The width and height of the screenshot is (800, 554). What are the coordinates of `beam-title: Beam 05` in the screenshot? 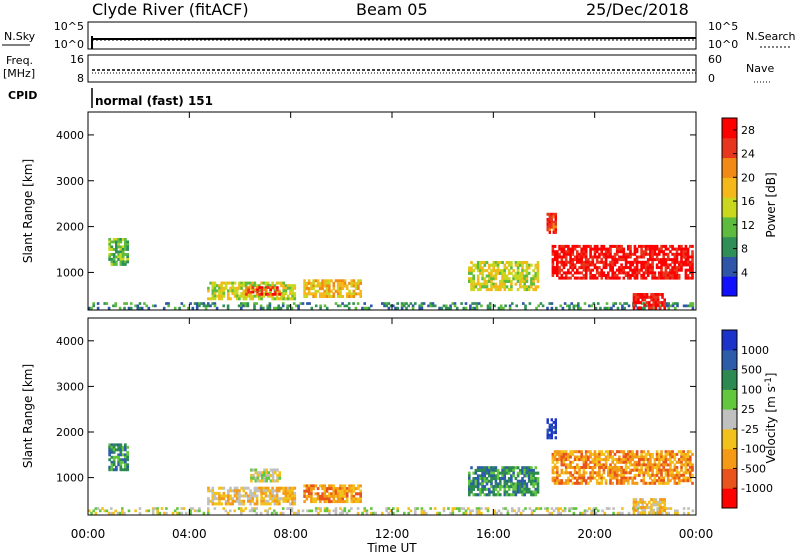 It's located at (392, 9).